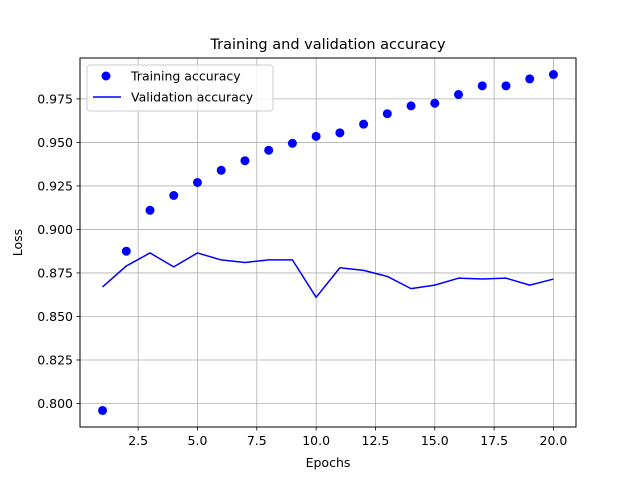 The height and width of the screenshot is (480, 640). What do you see at coordinates (55, 185) in the screenshot?
I see `y-tick-label: 0.925` at bounding box center [55, 185].